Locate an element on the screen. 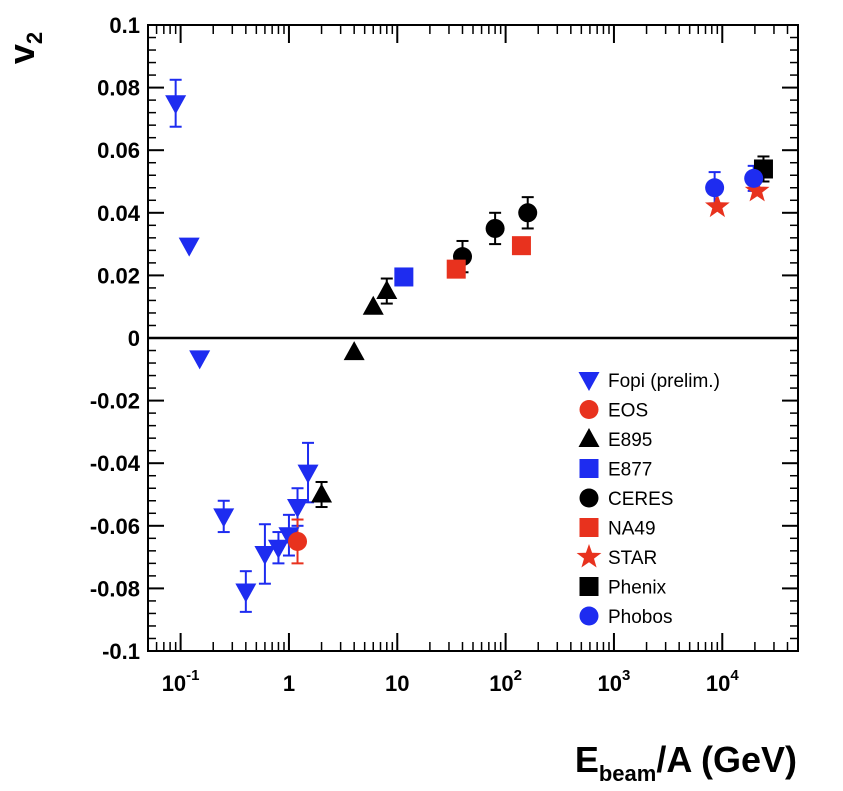 The width and height of the screenshot is (843, 791). y-axis-title: v2 is located at coordinates (24, 48).